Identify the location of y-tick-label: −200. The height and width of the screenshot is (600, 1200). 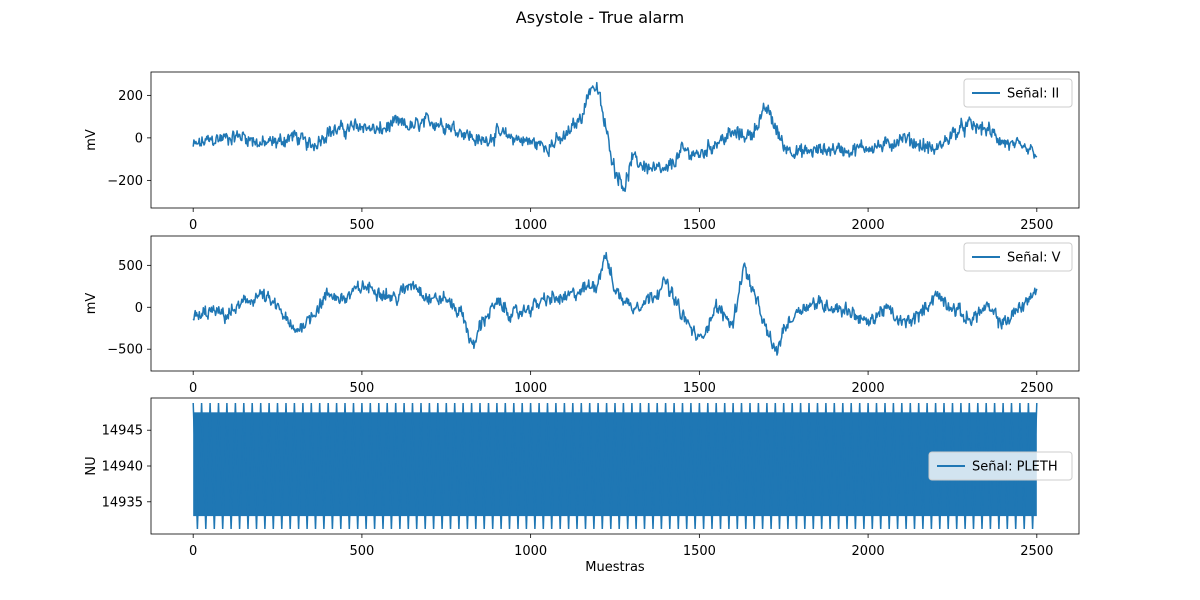
(125, 181).